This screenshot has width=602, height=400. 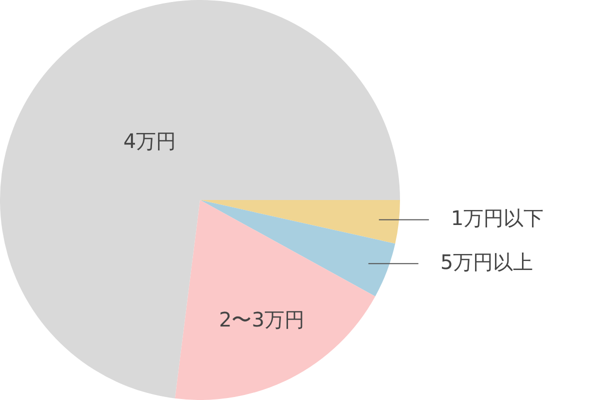 I want to click on slice-label: 2〜3万円, so click(x=261, y=319).